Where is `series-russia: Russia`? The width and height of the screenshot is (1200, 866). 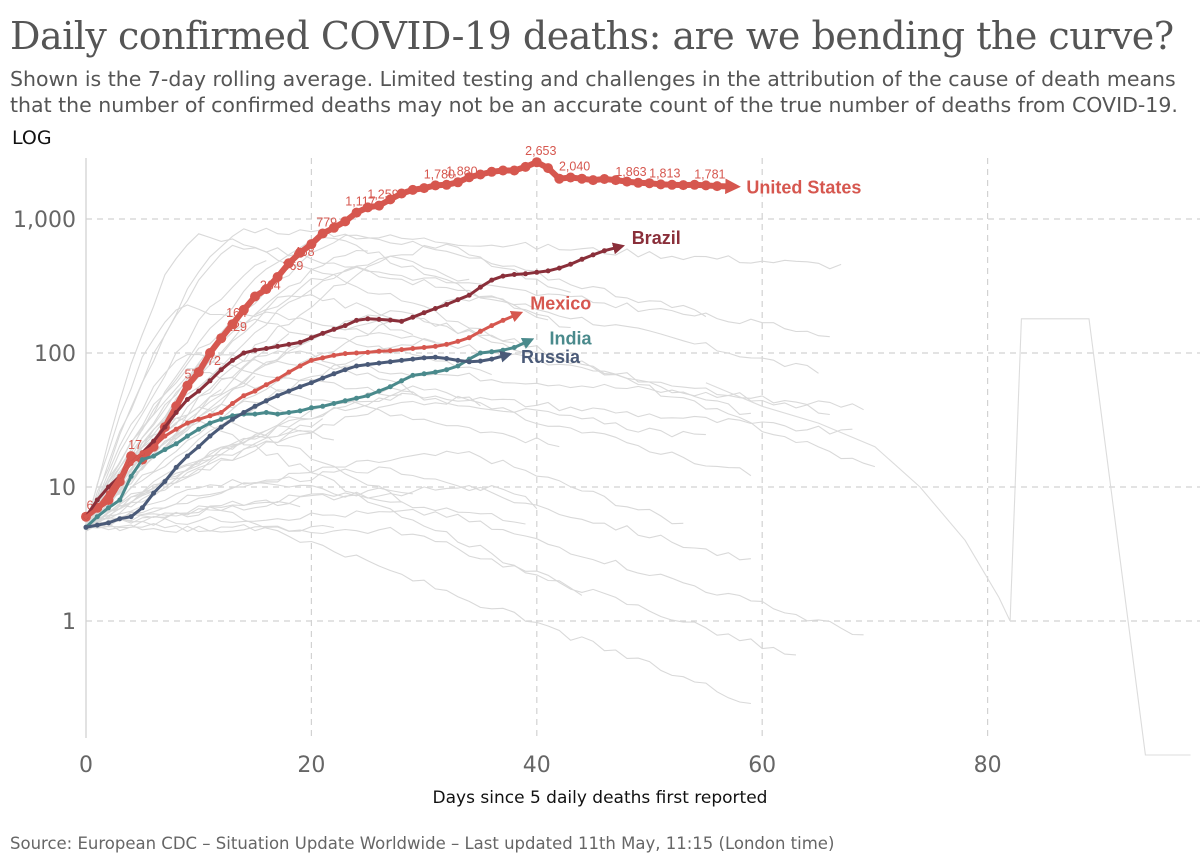 series-russia: Russia is located at coordinates (332, 438).